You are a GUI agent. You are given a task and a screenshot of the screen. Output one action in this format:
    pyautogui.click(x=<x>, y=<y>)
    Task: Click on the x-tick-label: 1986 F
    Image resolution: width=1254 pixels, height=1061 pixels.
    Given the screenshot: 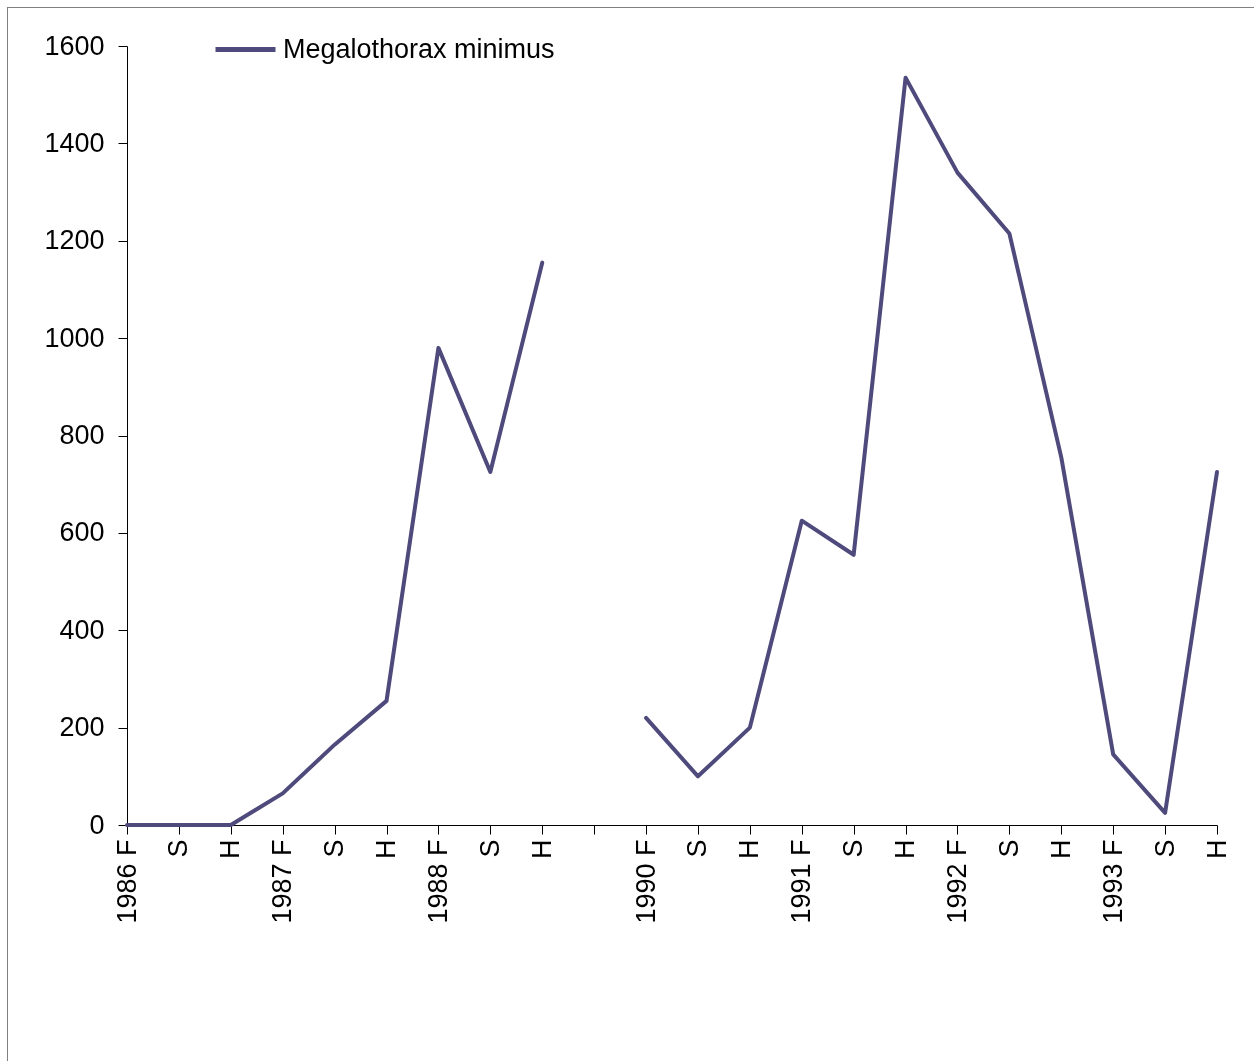 What is the action you would take?
    pyautogui.click(x=126, y=881)
    